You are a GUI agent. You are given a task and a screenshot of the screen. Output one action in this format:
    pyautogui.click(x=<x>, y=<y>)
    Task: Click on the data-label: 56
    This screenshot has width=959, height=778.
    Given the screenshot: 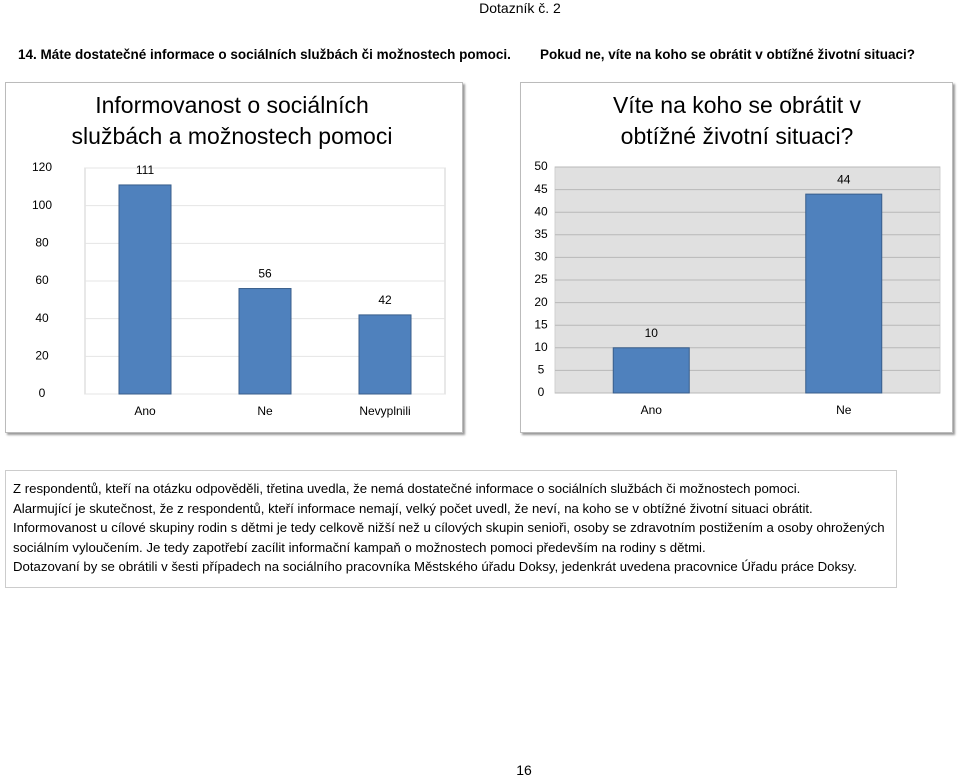 What is the action you would take?
    pyautogui.click(x=265, y=274)
    